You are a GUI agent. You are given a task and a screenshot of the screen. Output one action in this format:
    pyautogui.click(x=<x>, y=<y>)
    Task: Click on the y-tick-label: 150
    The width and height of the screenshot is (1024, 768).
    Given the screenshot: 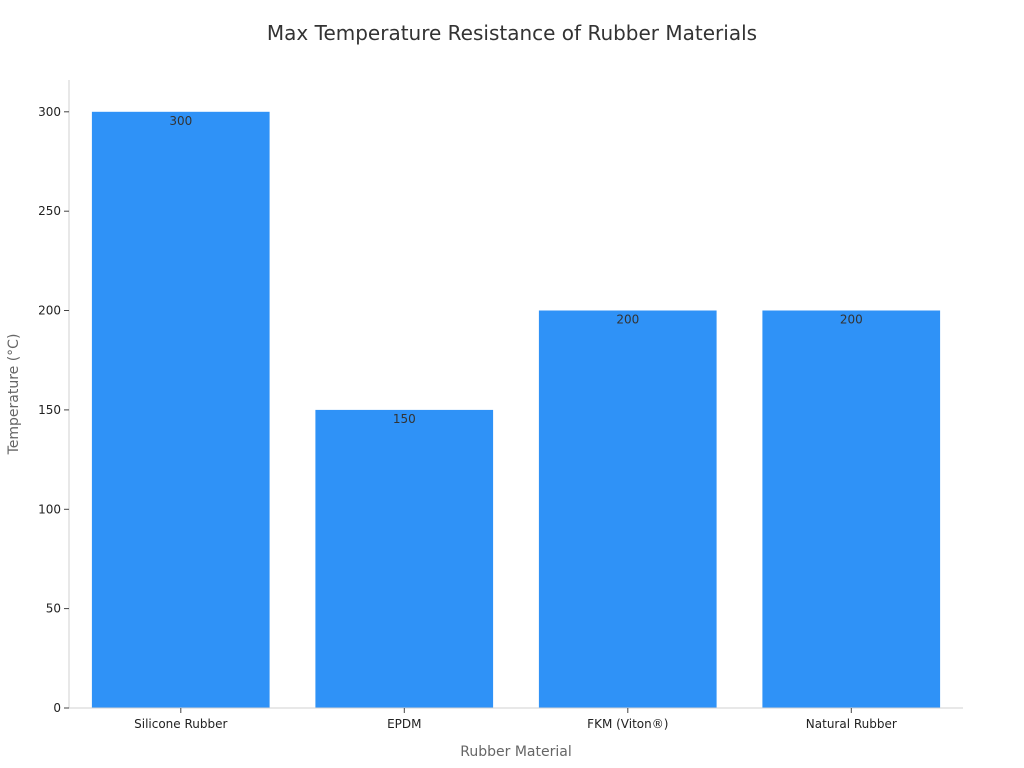 What is the action you would take?
    pyautogui.click(x=49, y=410)
    